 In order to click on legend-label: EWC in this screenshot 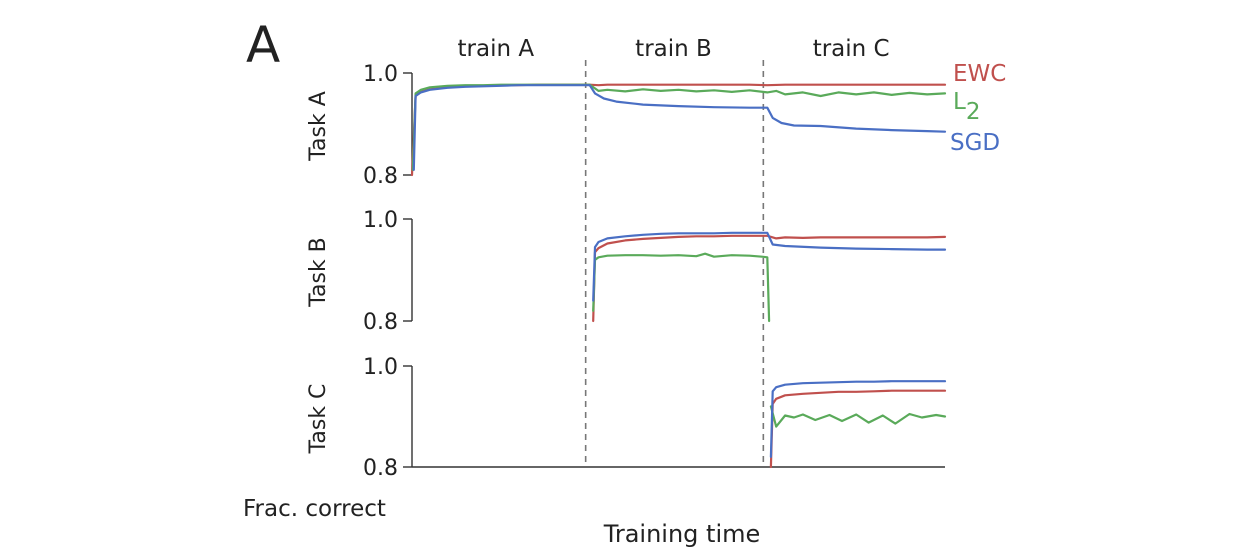, I will do `click(979, 74)`.